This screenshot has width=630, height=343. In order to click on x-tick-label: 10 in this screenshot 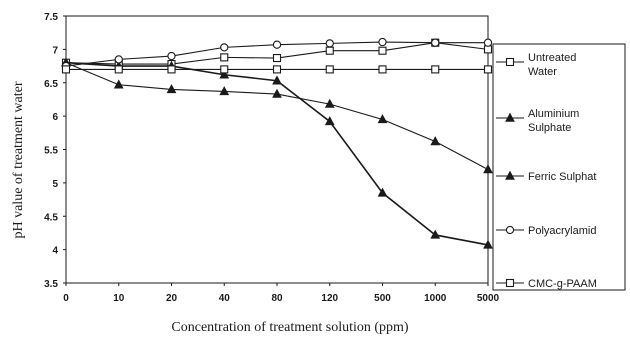, I will do `click(119, 298)`.